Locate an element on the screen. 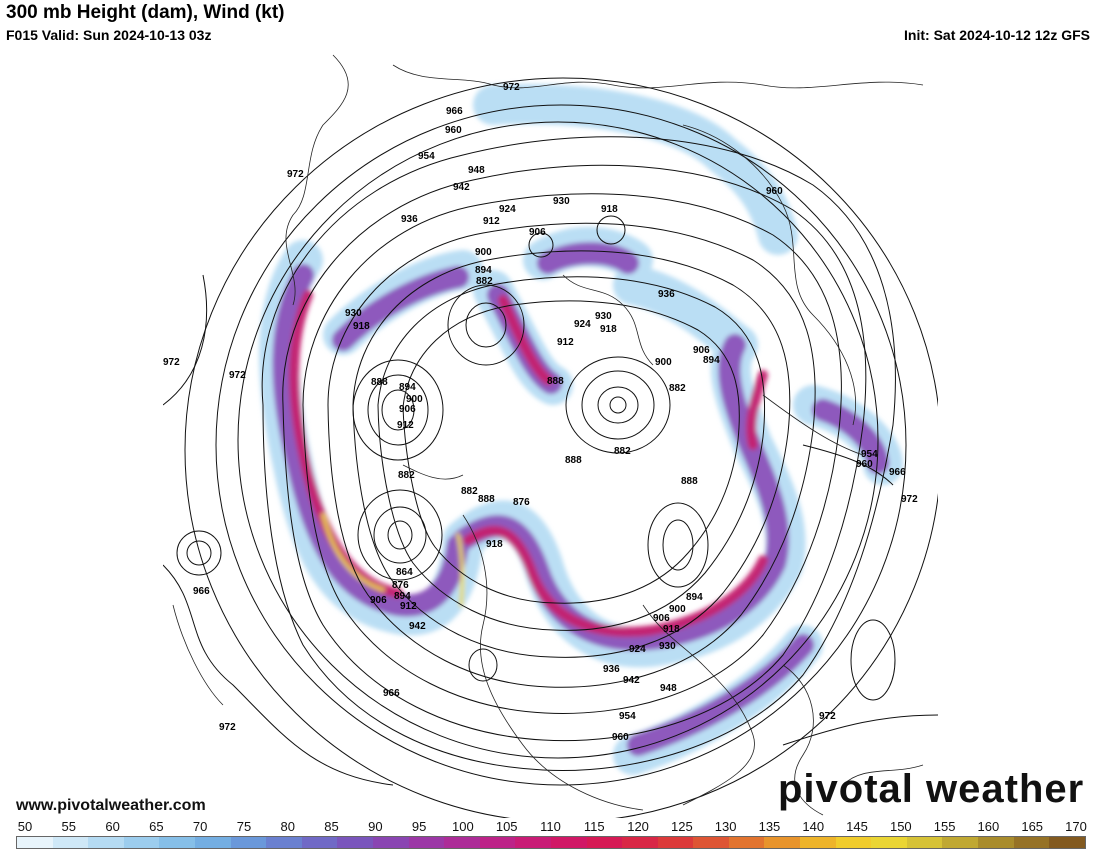 The width and height of the screenshot is (1100, 850). height-label: 948 is located at coordinates (476, 170).